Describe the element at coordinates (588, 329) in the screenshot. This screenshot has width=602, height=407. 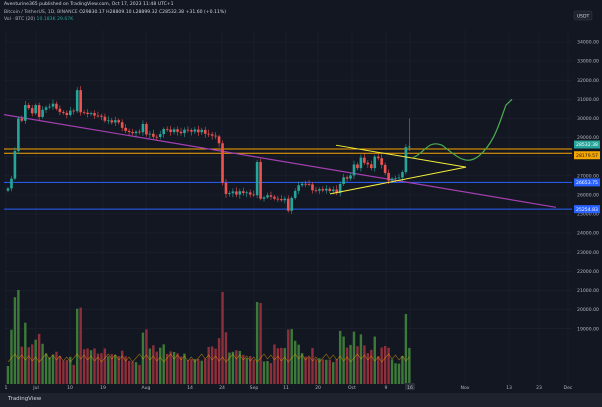
I see `price-tick-label: 19000.00` at that location.